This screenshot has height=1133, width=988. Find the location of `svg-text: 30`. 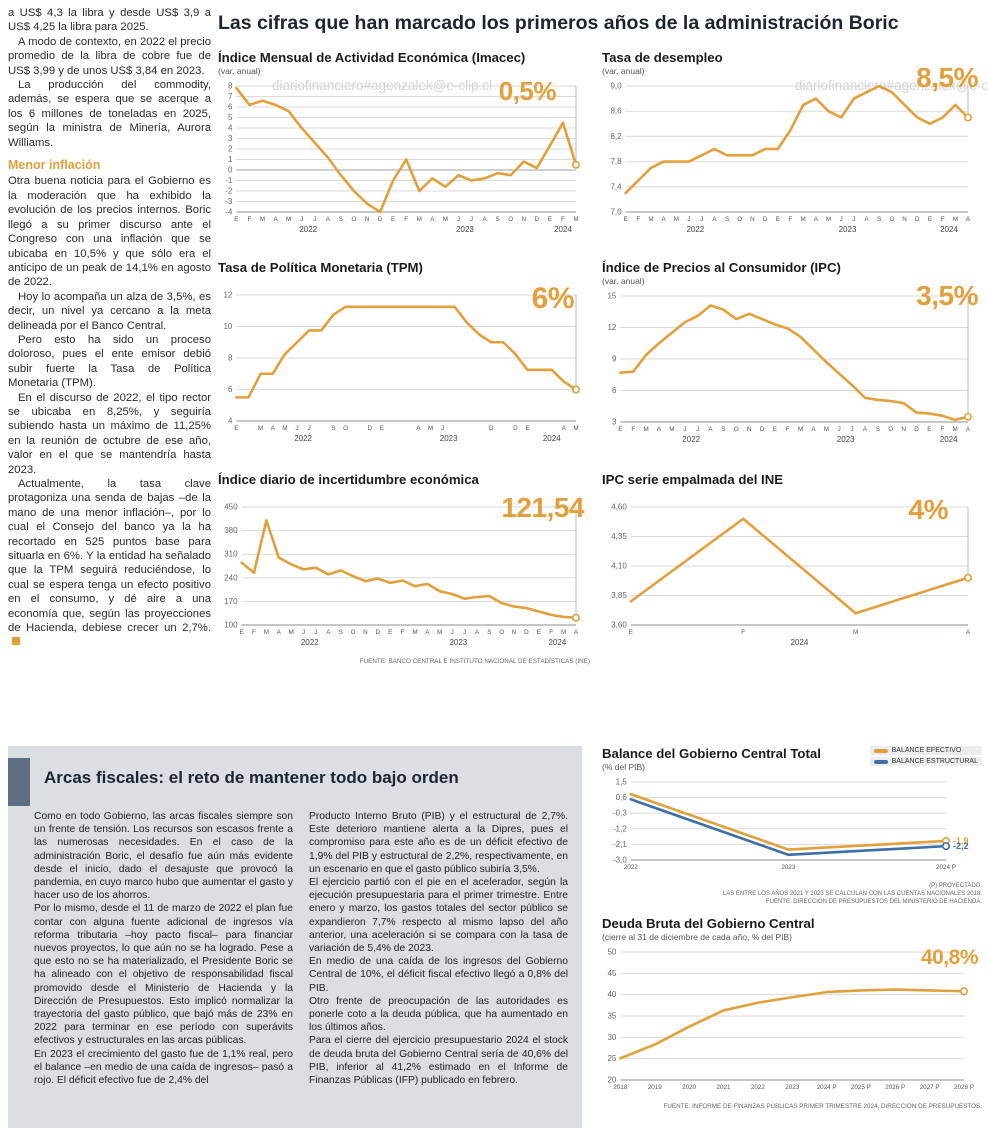

svg-text: 30 is located at coordinates (611, 1037).